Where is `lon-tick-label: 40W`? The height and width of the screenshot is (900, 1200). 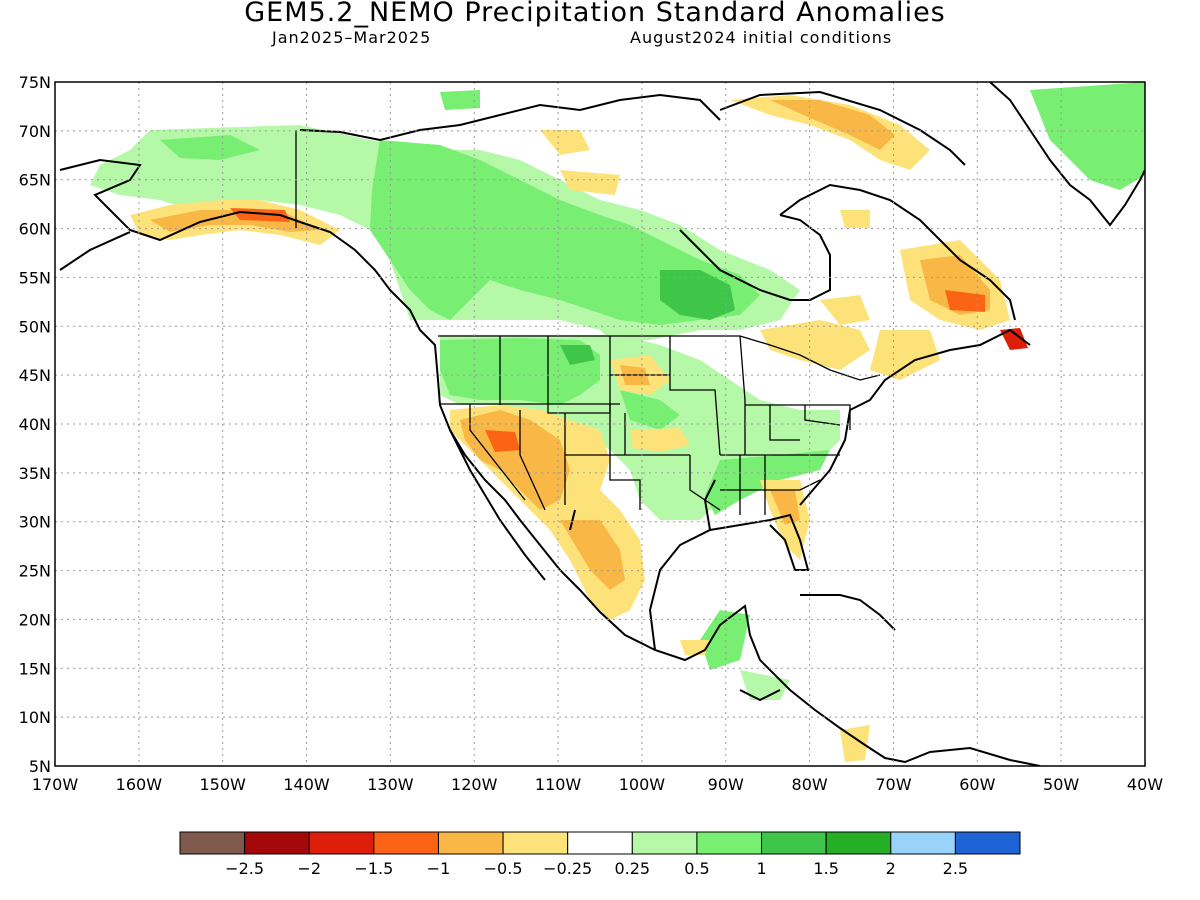
lon-tick-label: 40W is located at coordinates (1145, 784).